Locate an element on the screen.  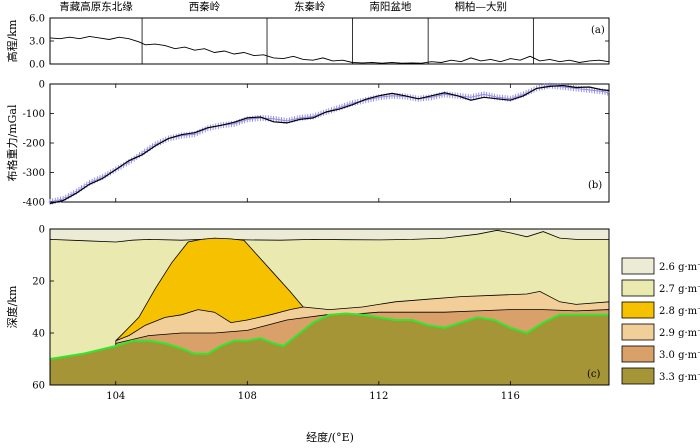
y-tick-label: -300 is located at coordinates (34, 173).